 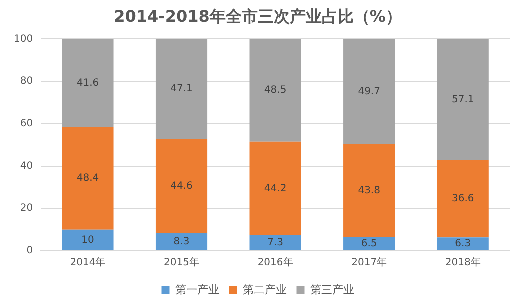 I want to click on data-label: 48.5, so click(x=275, y=90).